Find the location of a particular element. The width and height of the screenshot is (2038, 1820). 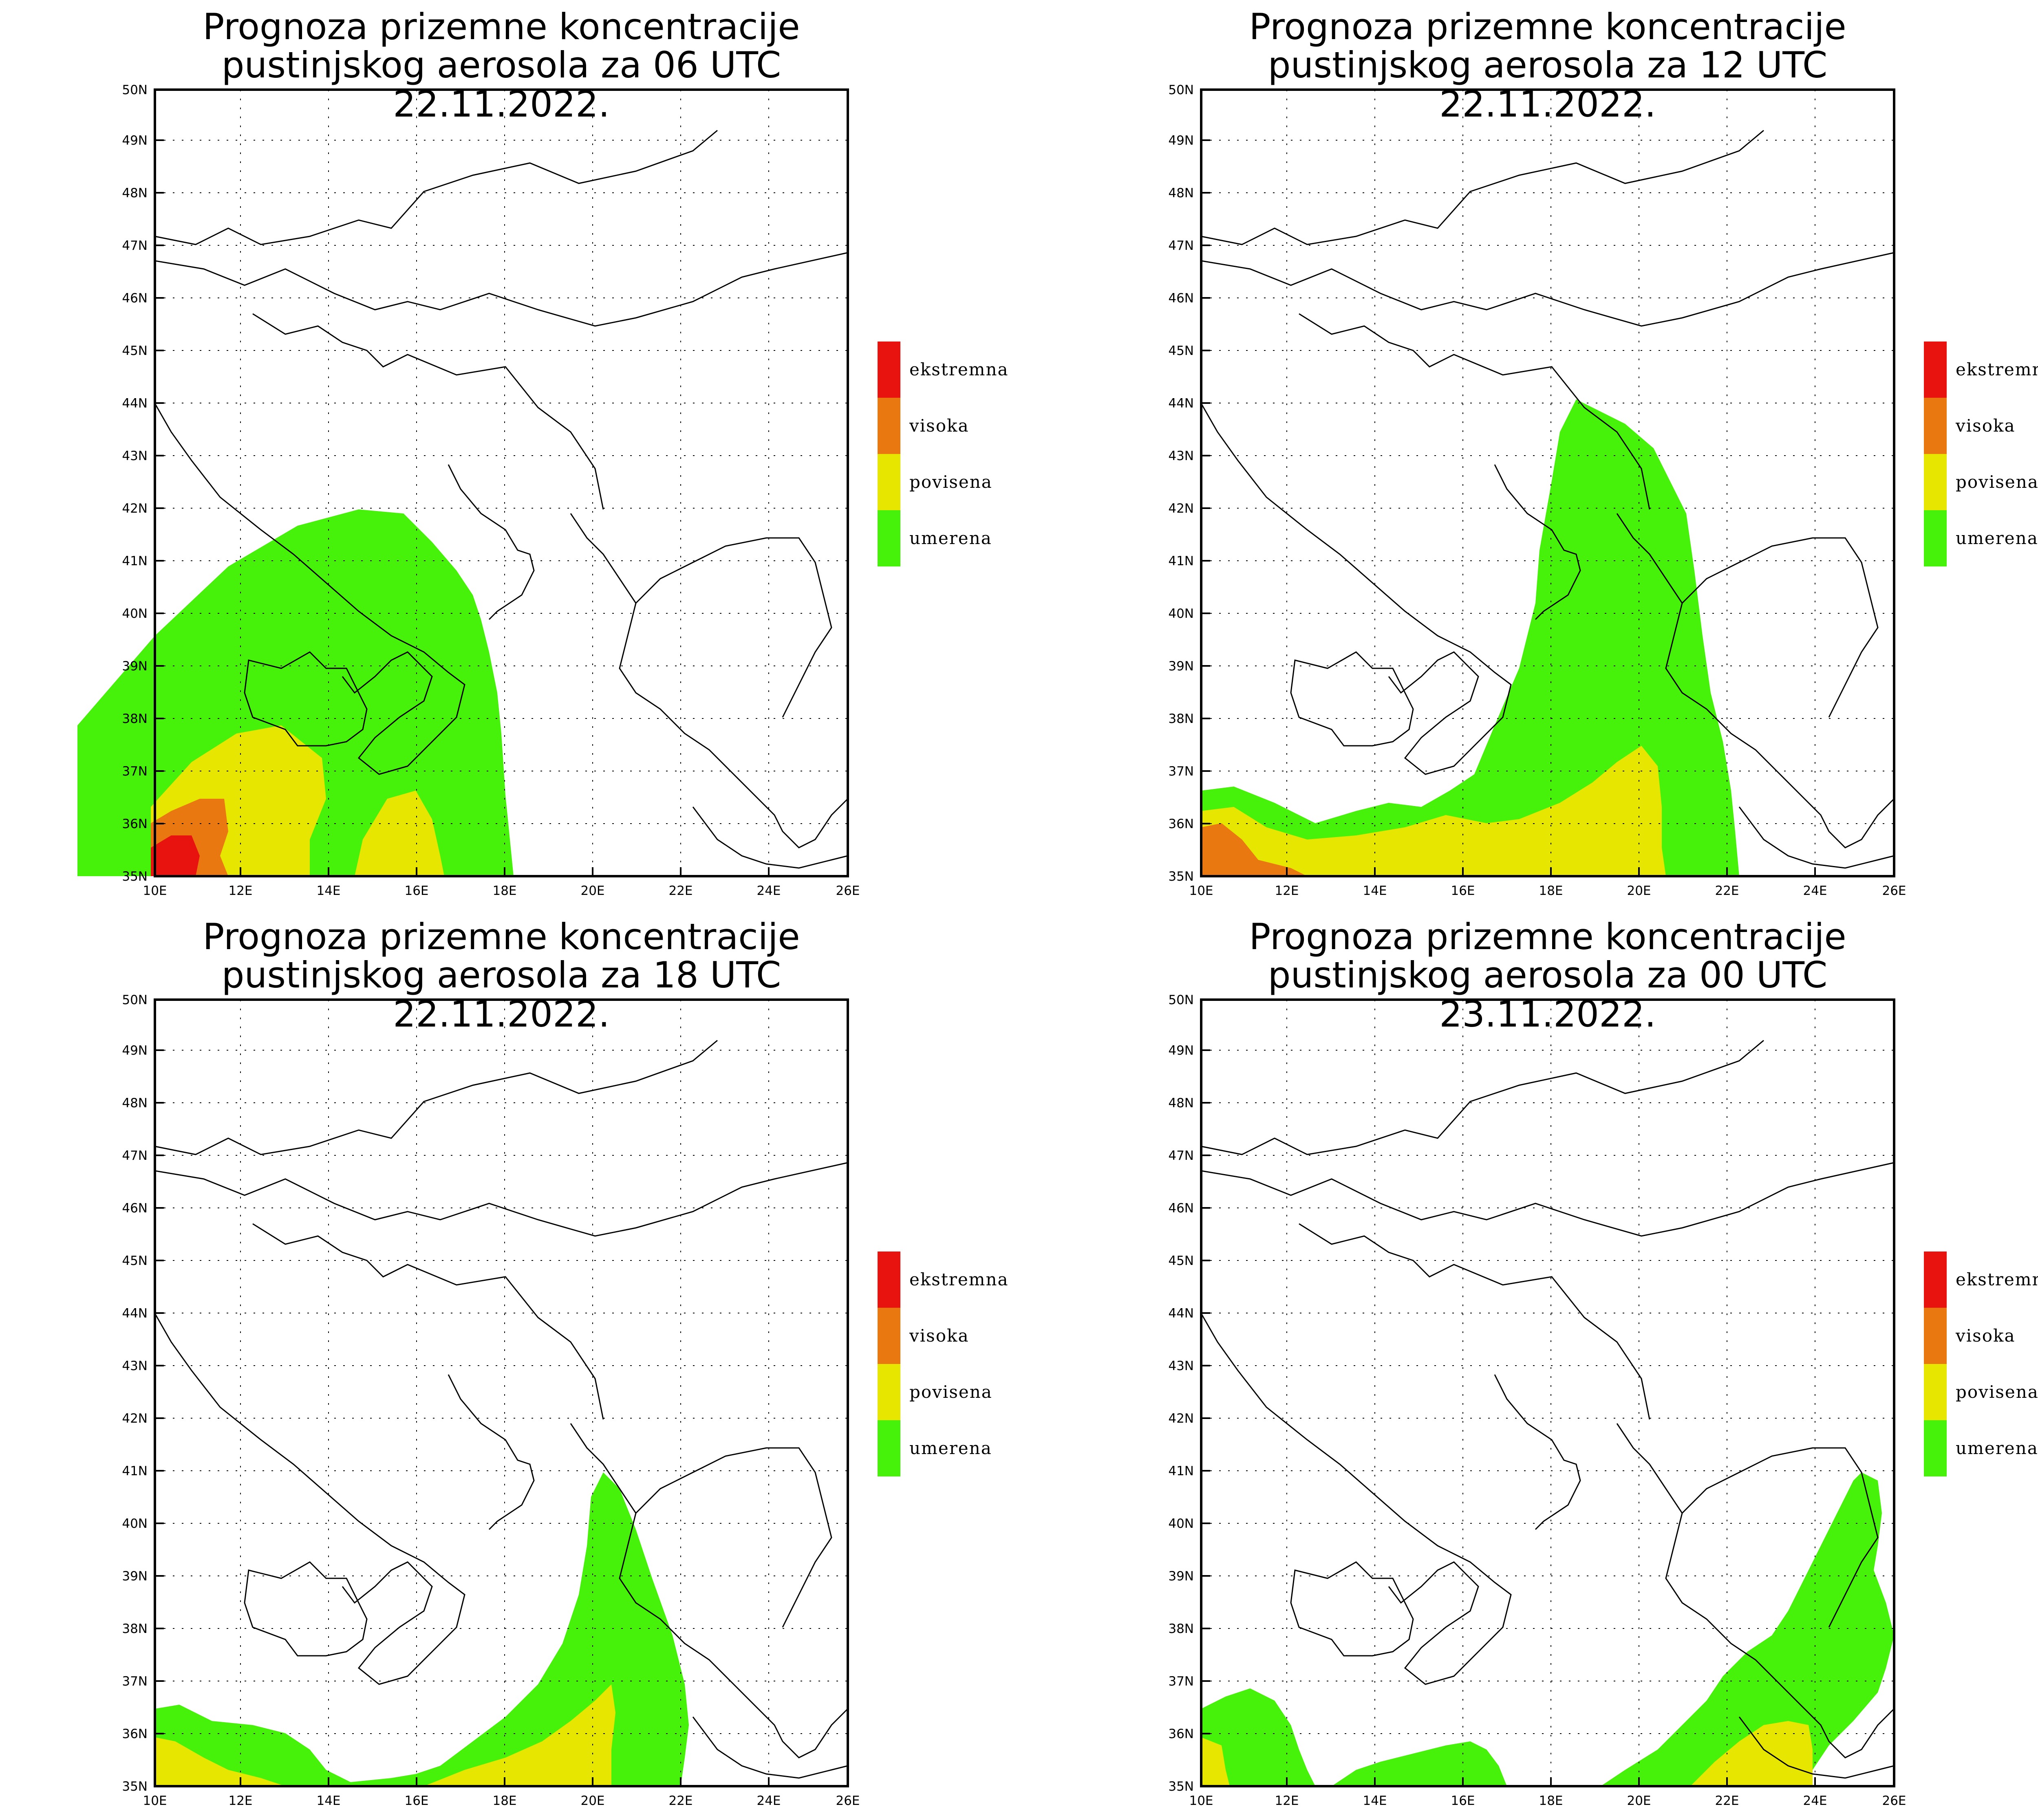

lat-label: 37N is located at coordinates (1181, 772).